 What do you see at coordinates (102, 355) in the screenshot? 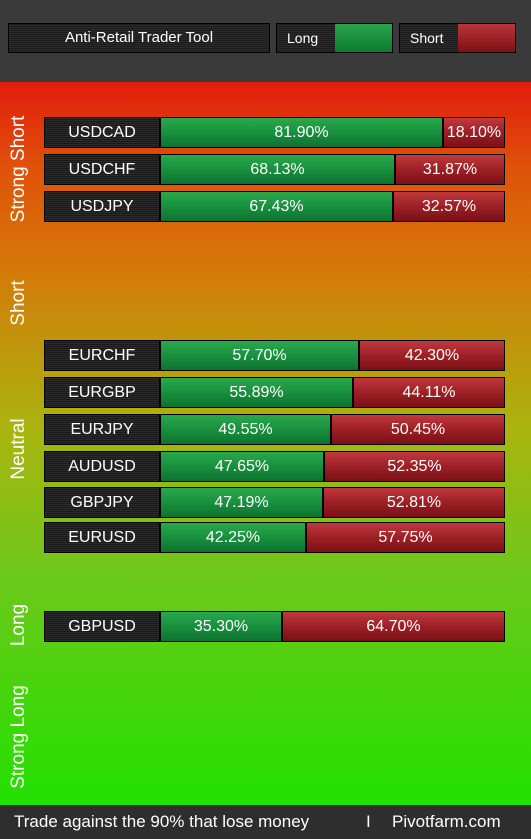
I see `pair-label: EURCHF` at bounding box center [102, 355].